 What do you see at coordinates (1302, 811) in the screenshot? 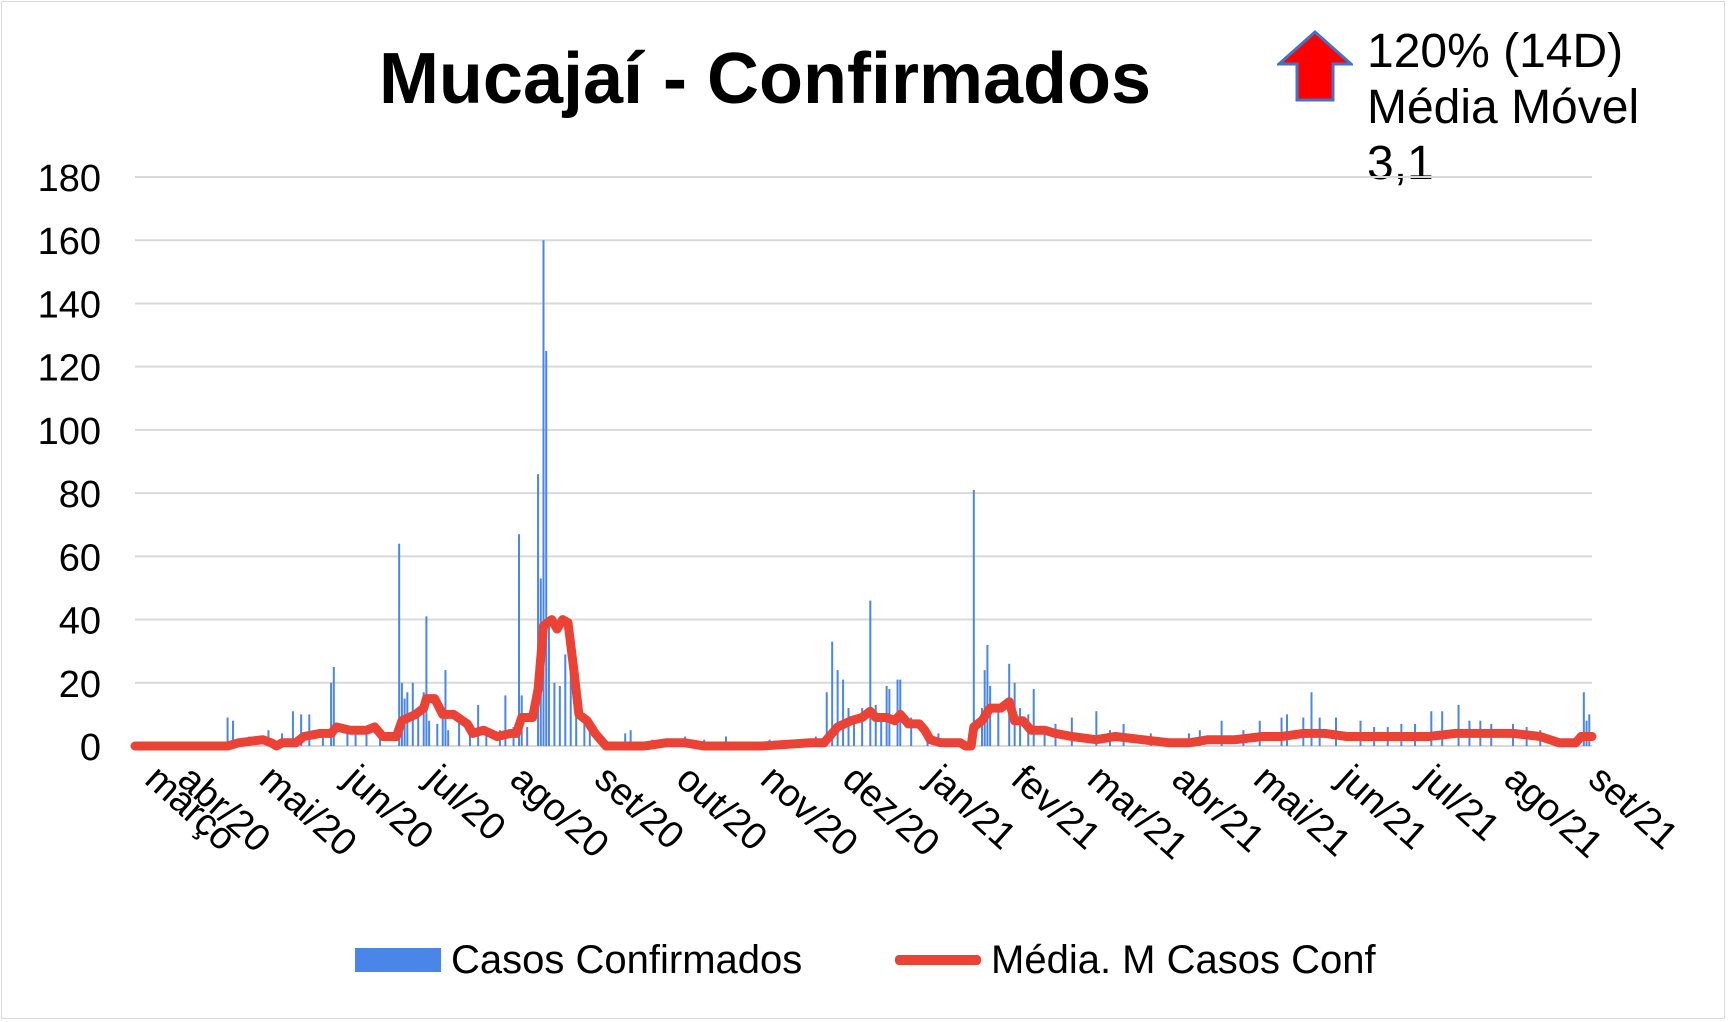
I see `x-tick-label: mai/21` at bounding box center [1302, 811].